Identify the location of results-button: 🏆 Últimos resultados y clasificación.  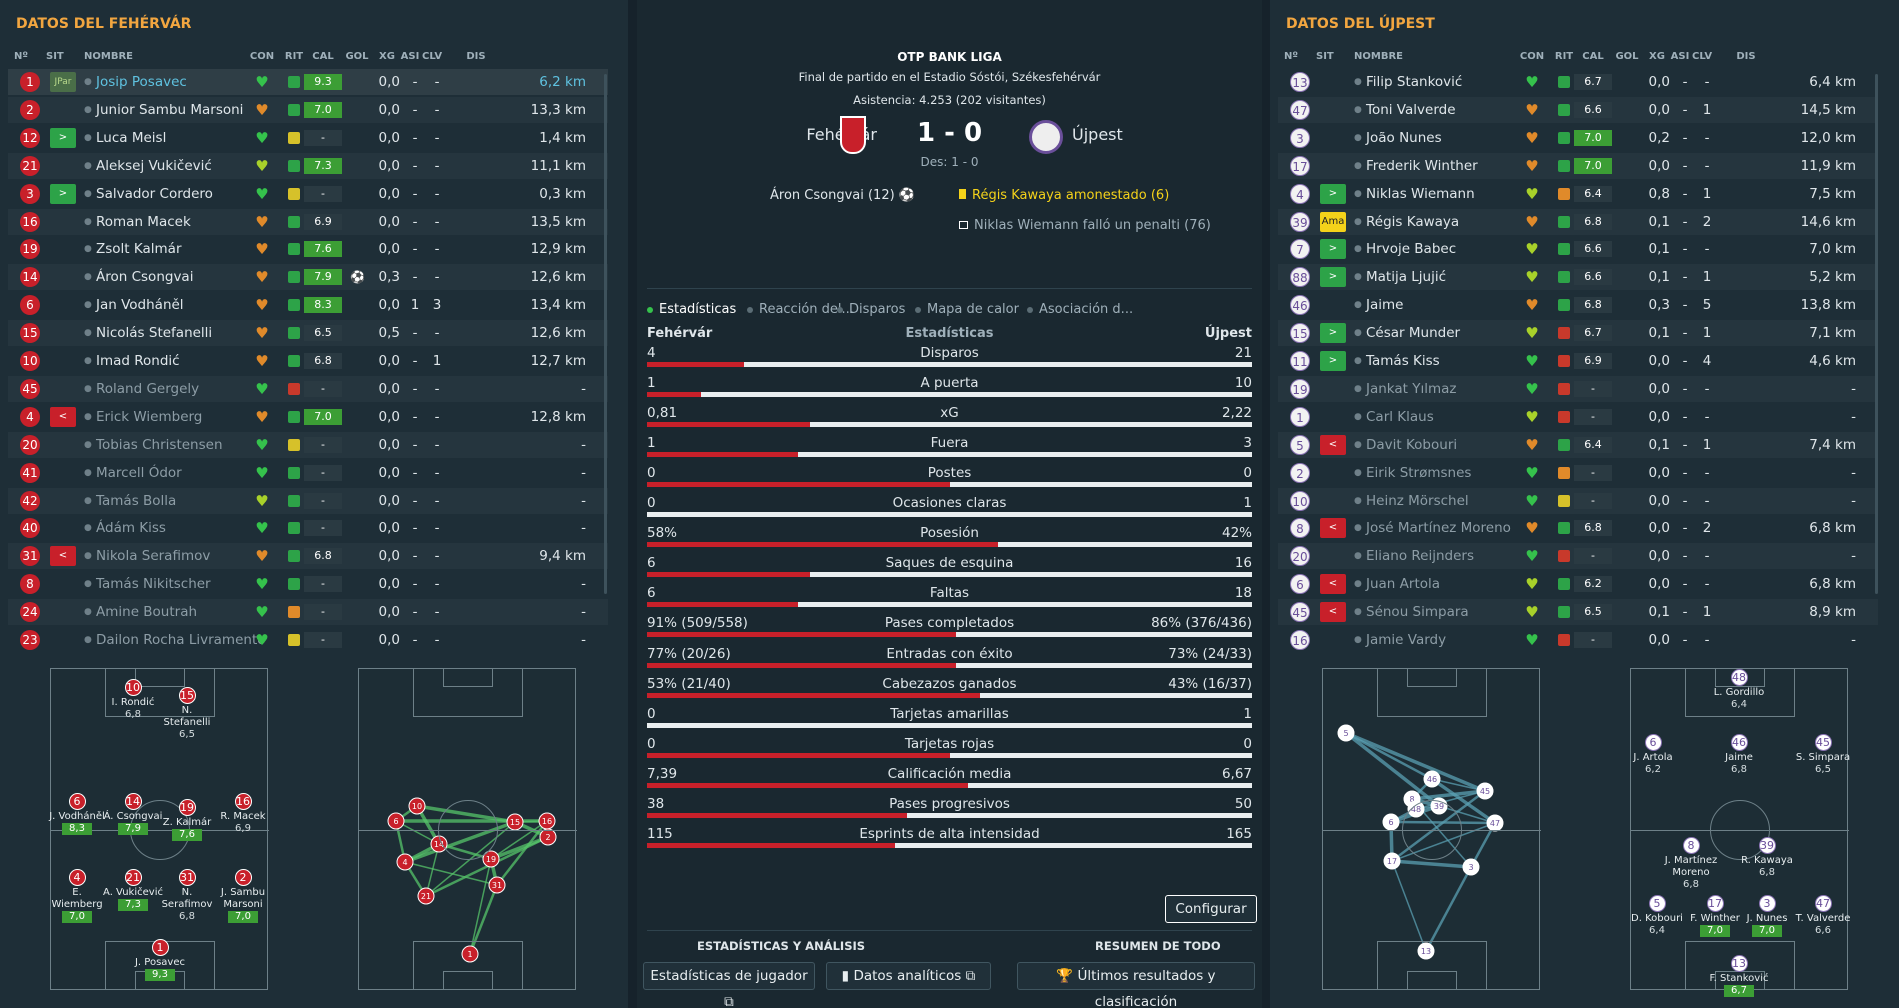
(1136, 985).